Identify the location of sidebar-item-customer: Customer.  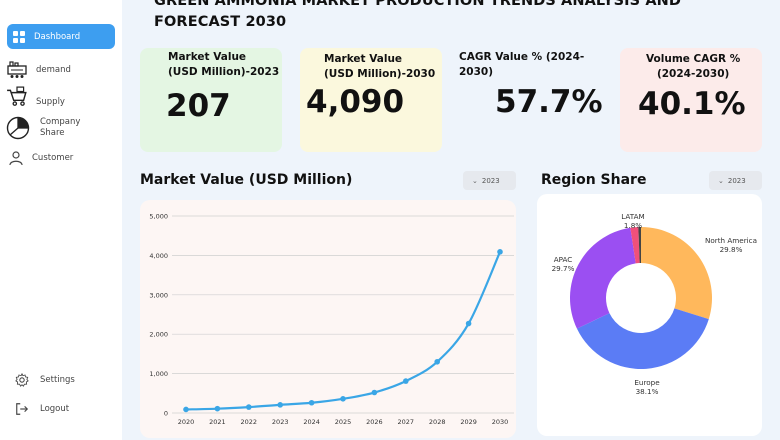
(39, 158).